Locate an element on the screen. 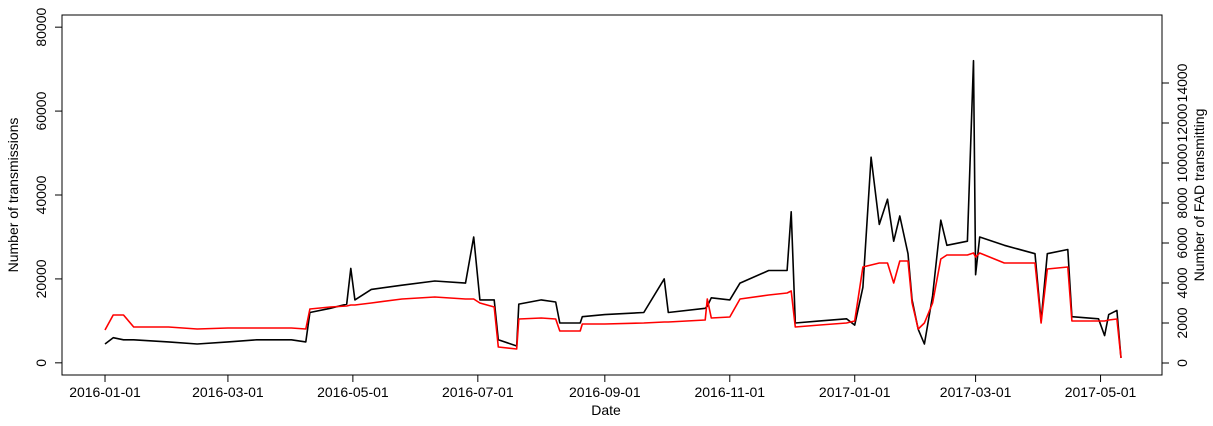 Image resolution: width=1213 pixels, height=426 pixels. x-tick-label: 2016-11-01 is located at coordinates (729, 392).